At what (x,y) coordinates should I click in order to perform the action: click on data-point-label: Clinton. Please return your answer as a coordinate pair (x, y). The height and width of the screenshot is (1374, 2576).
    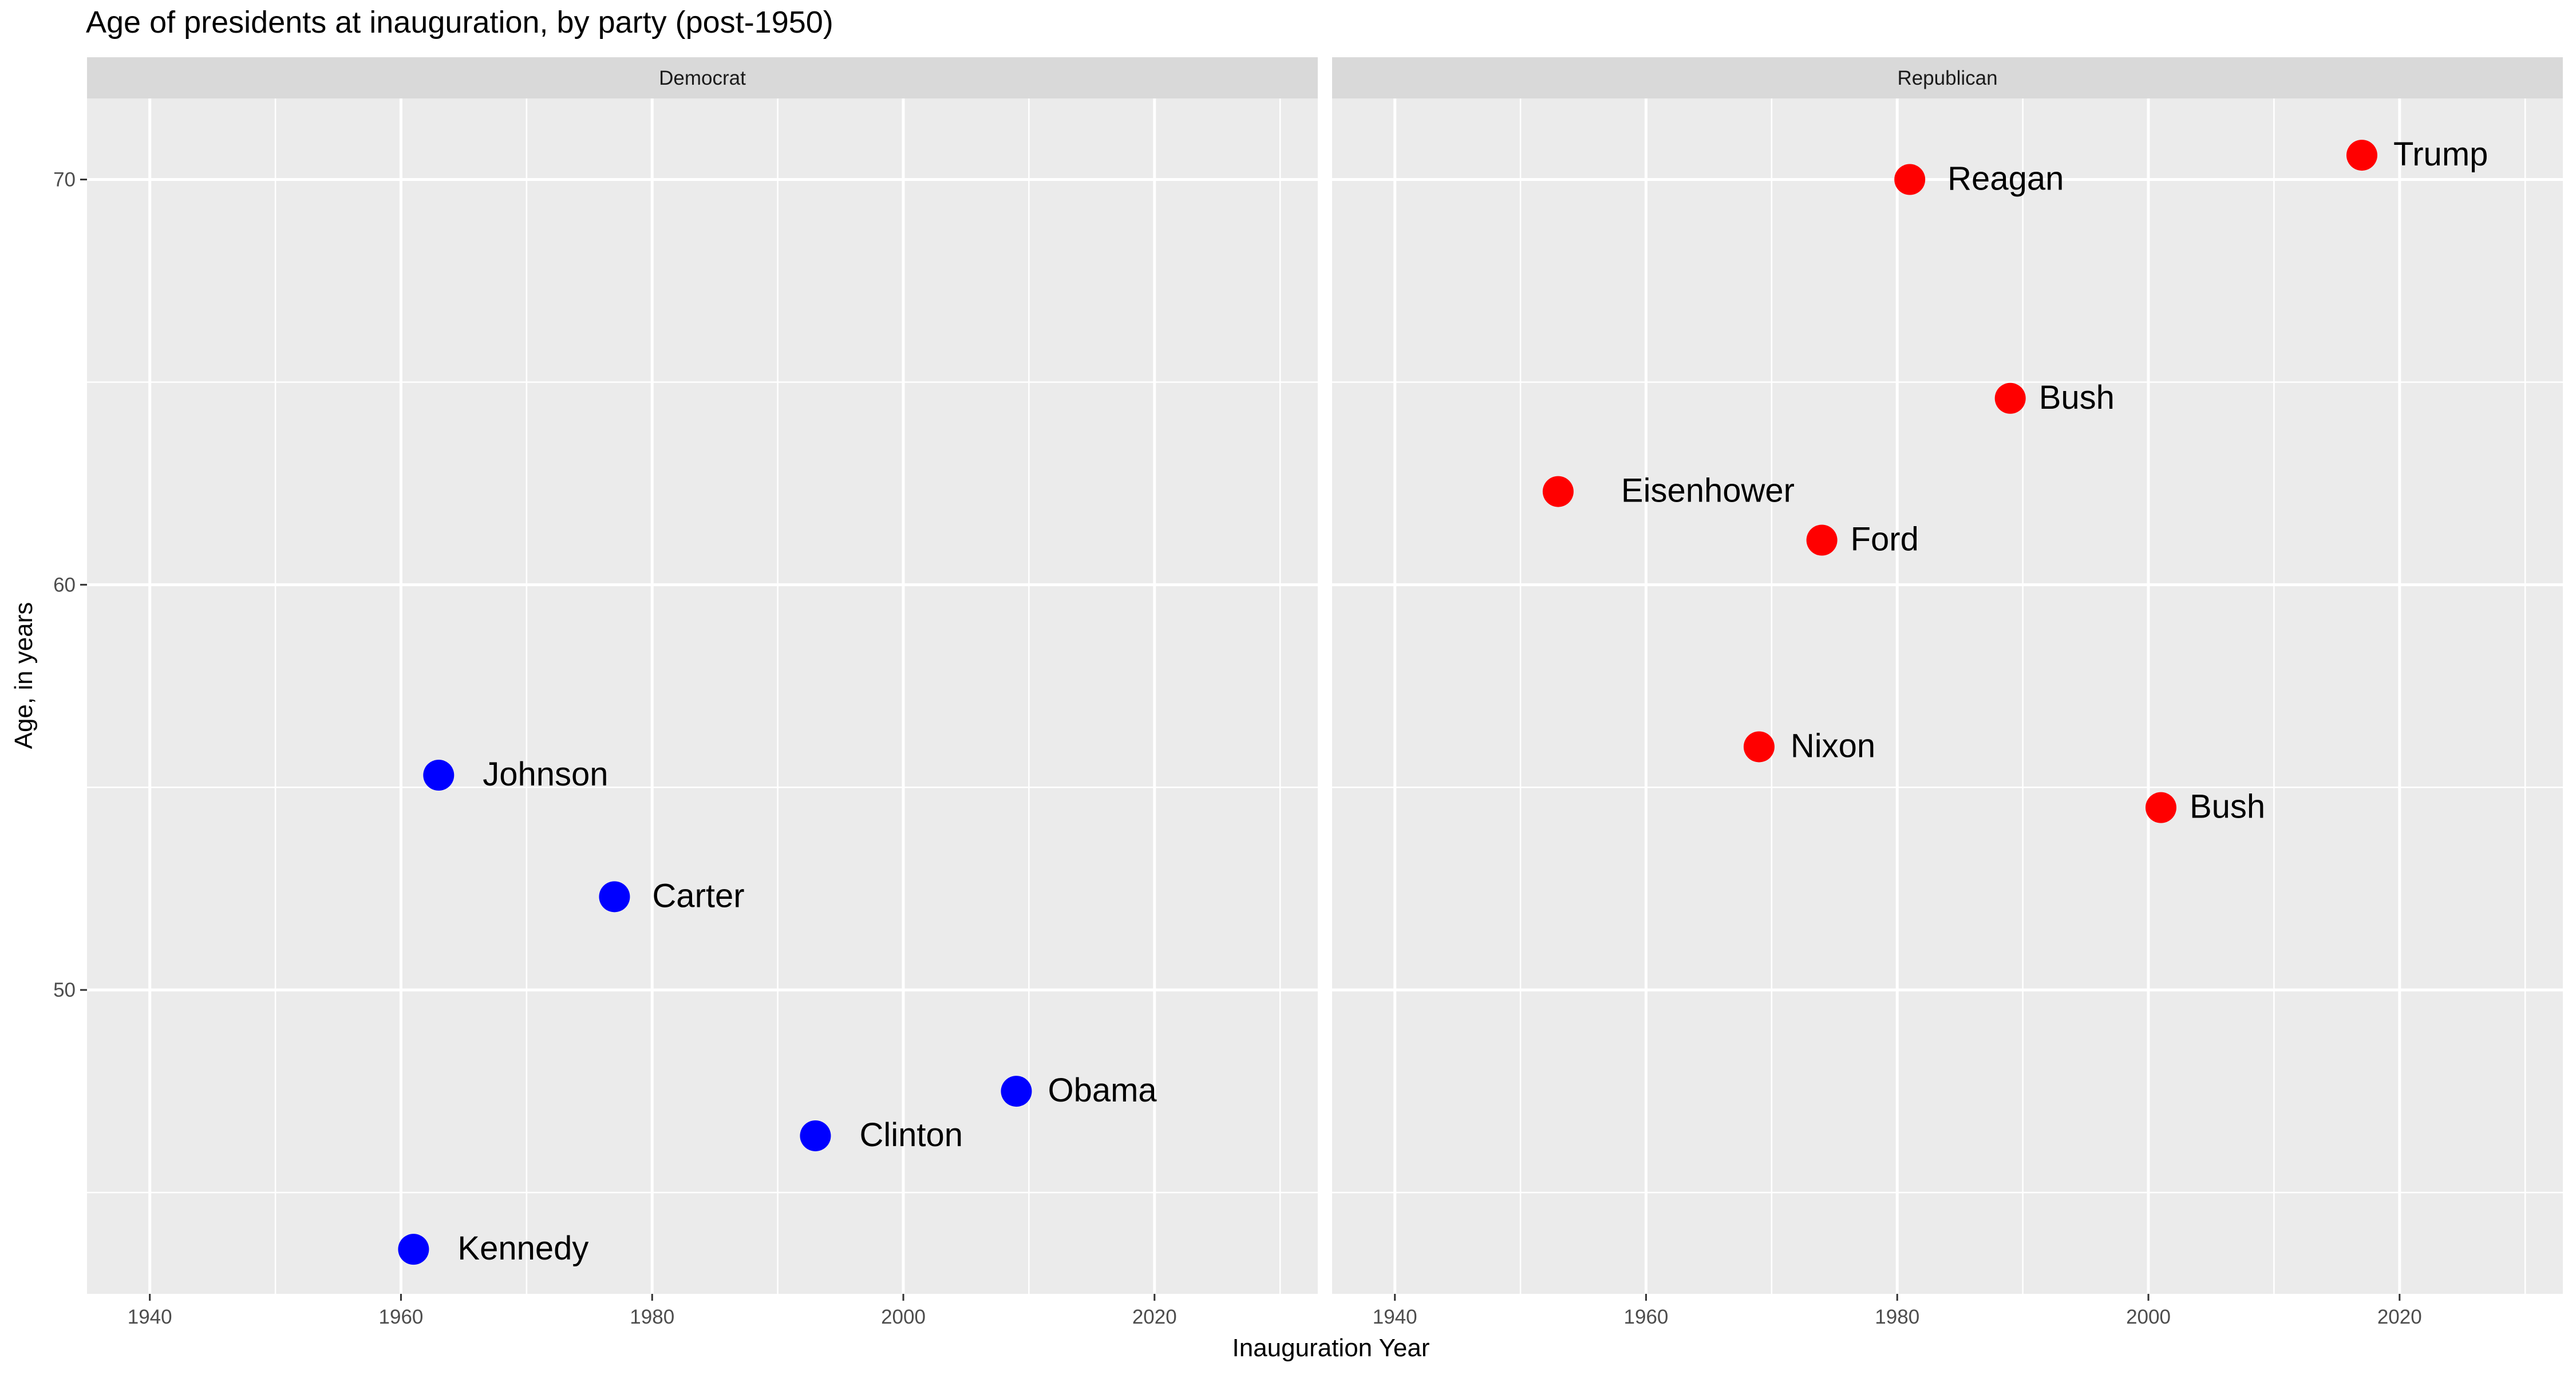
    Looking at the image, I should click on (911, 1135).